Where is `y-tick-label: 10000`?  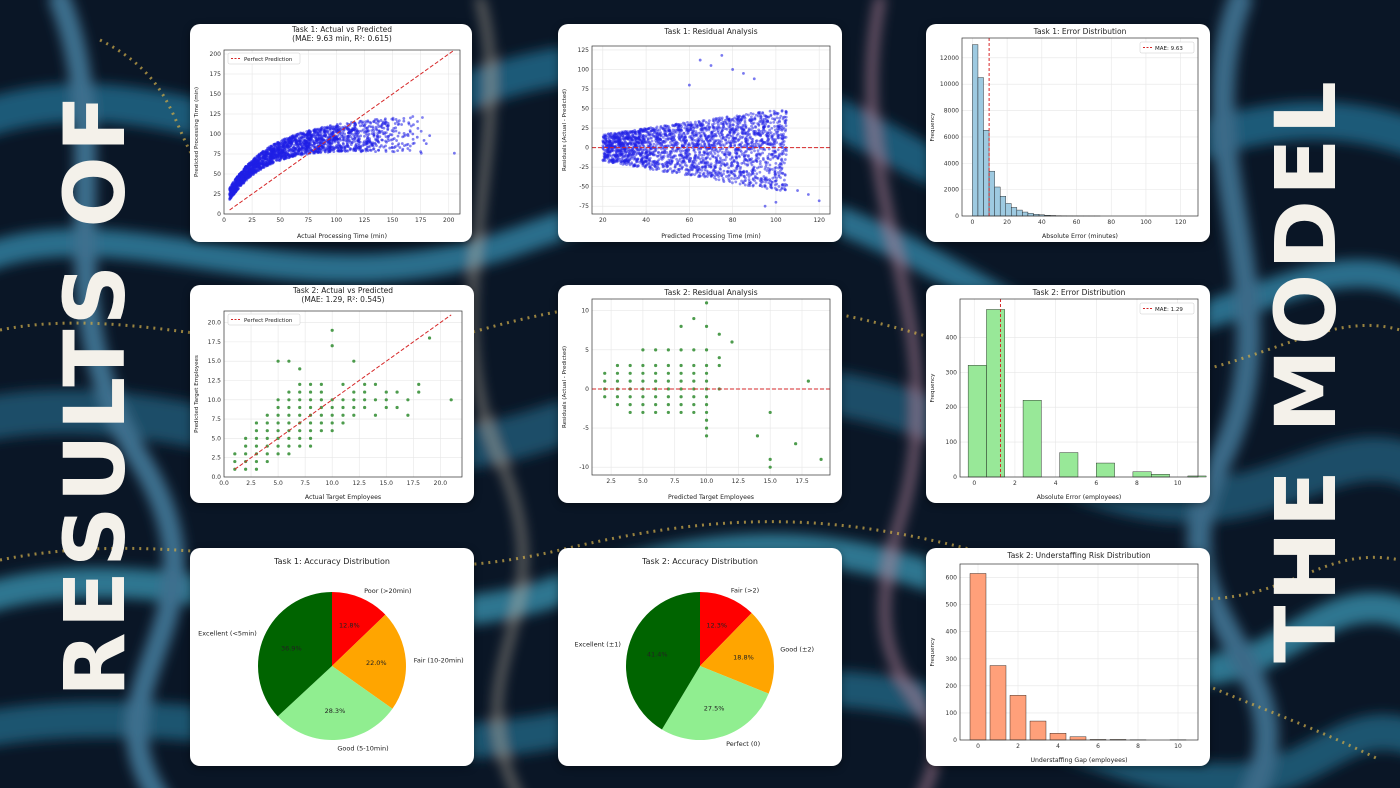
y-tick-label: 10000 is located at coordinates (949, 84).